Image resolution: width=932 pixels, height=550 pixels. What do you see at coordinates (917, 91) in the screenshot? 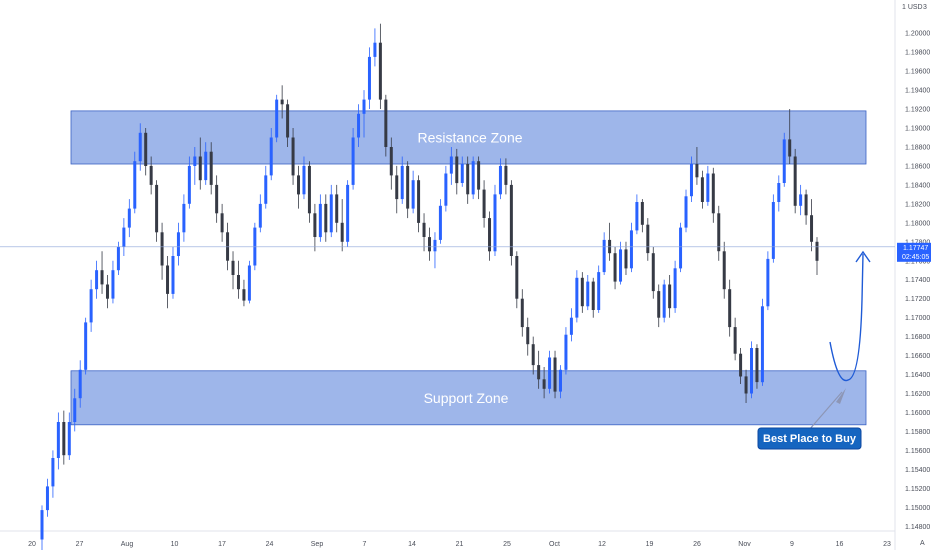
I see `y-tick-label: 1.19400` at bounding box center [917, 91].